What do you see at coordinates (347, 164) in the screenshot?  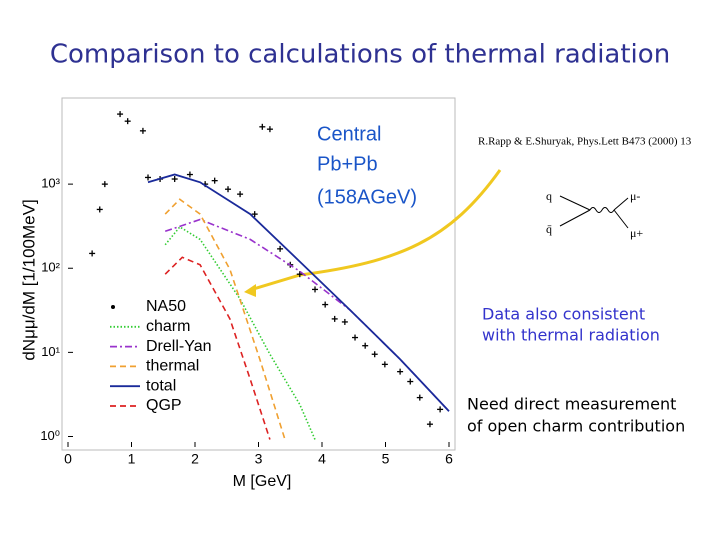 I see `annotation: Pb+Pb` at bounding box center [347, 164].